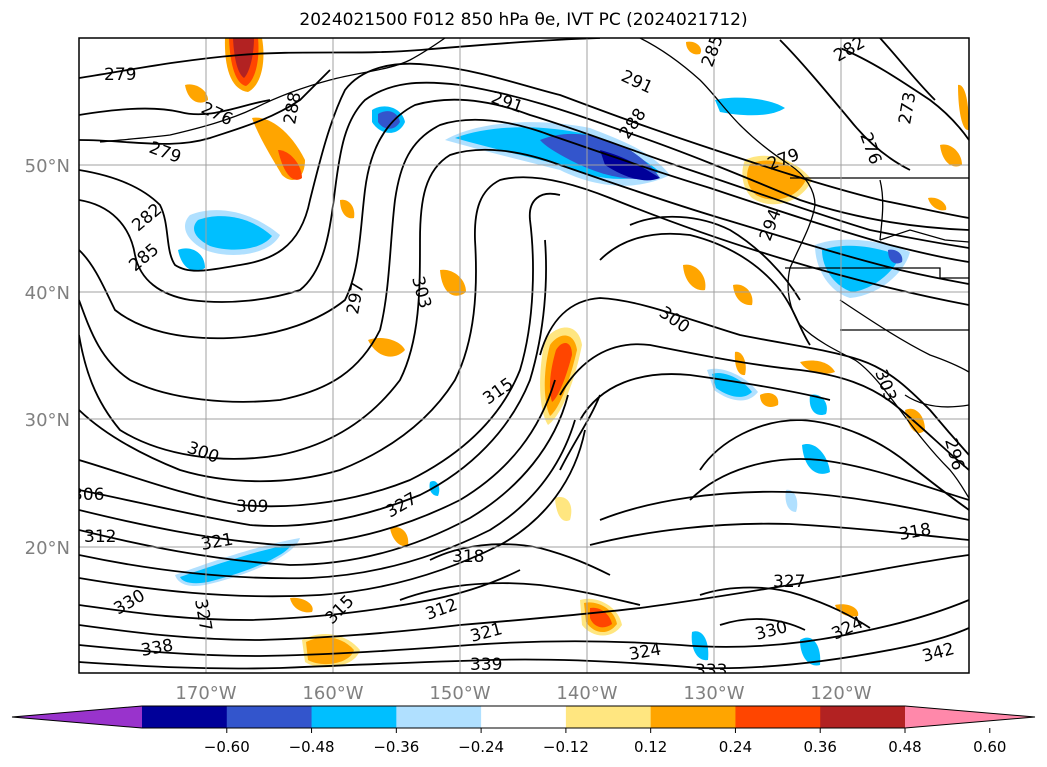 Image resolution: width=1047 pixels, height=767 pixels. What do you see at coordinates (47, 166) in the screenshot?
I see `lat-label-50n: 50°N` at bounding box center [47, 166].